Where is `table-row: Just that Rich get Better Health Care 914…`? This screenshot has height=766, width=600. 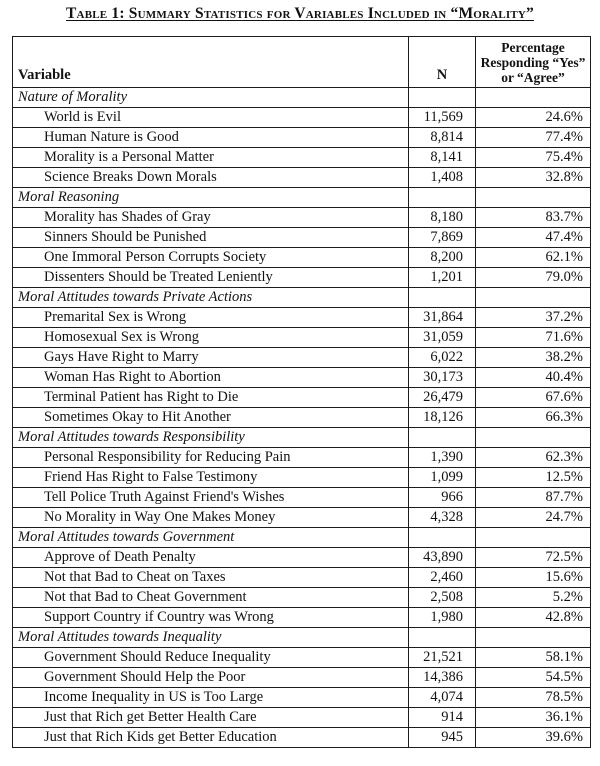
table-row: Just that Rich get Better Health Care 914… is located at coordinates (301, 717).